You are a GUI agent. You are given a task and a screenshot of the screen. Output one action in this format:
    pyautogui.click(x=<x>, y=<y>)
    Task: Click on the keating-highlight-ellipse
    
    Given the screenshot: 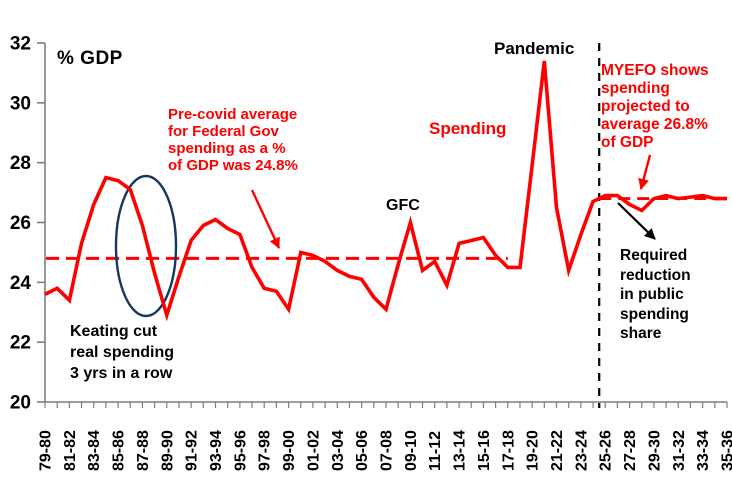 What is the action you would take?
    pyautogui.click(x=146, y=246)
    